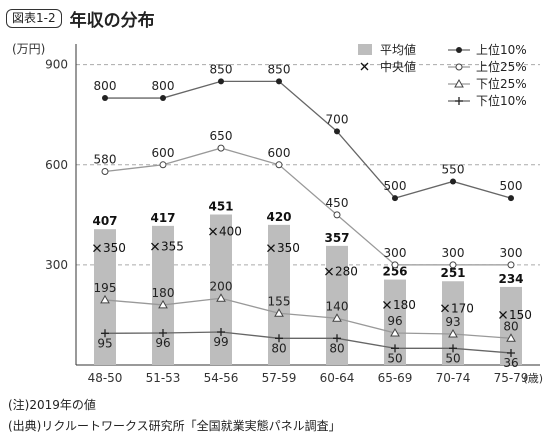 The width and height of the screenshot is (553, 444). I want to click on bar-value-label: 256, so click(394, 272).